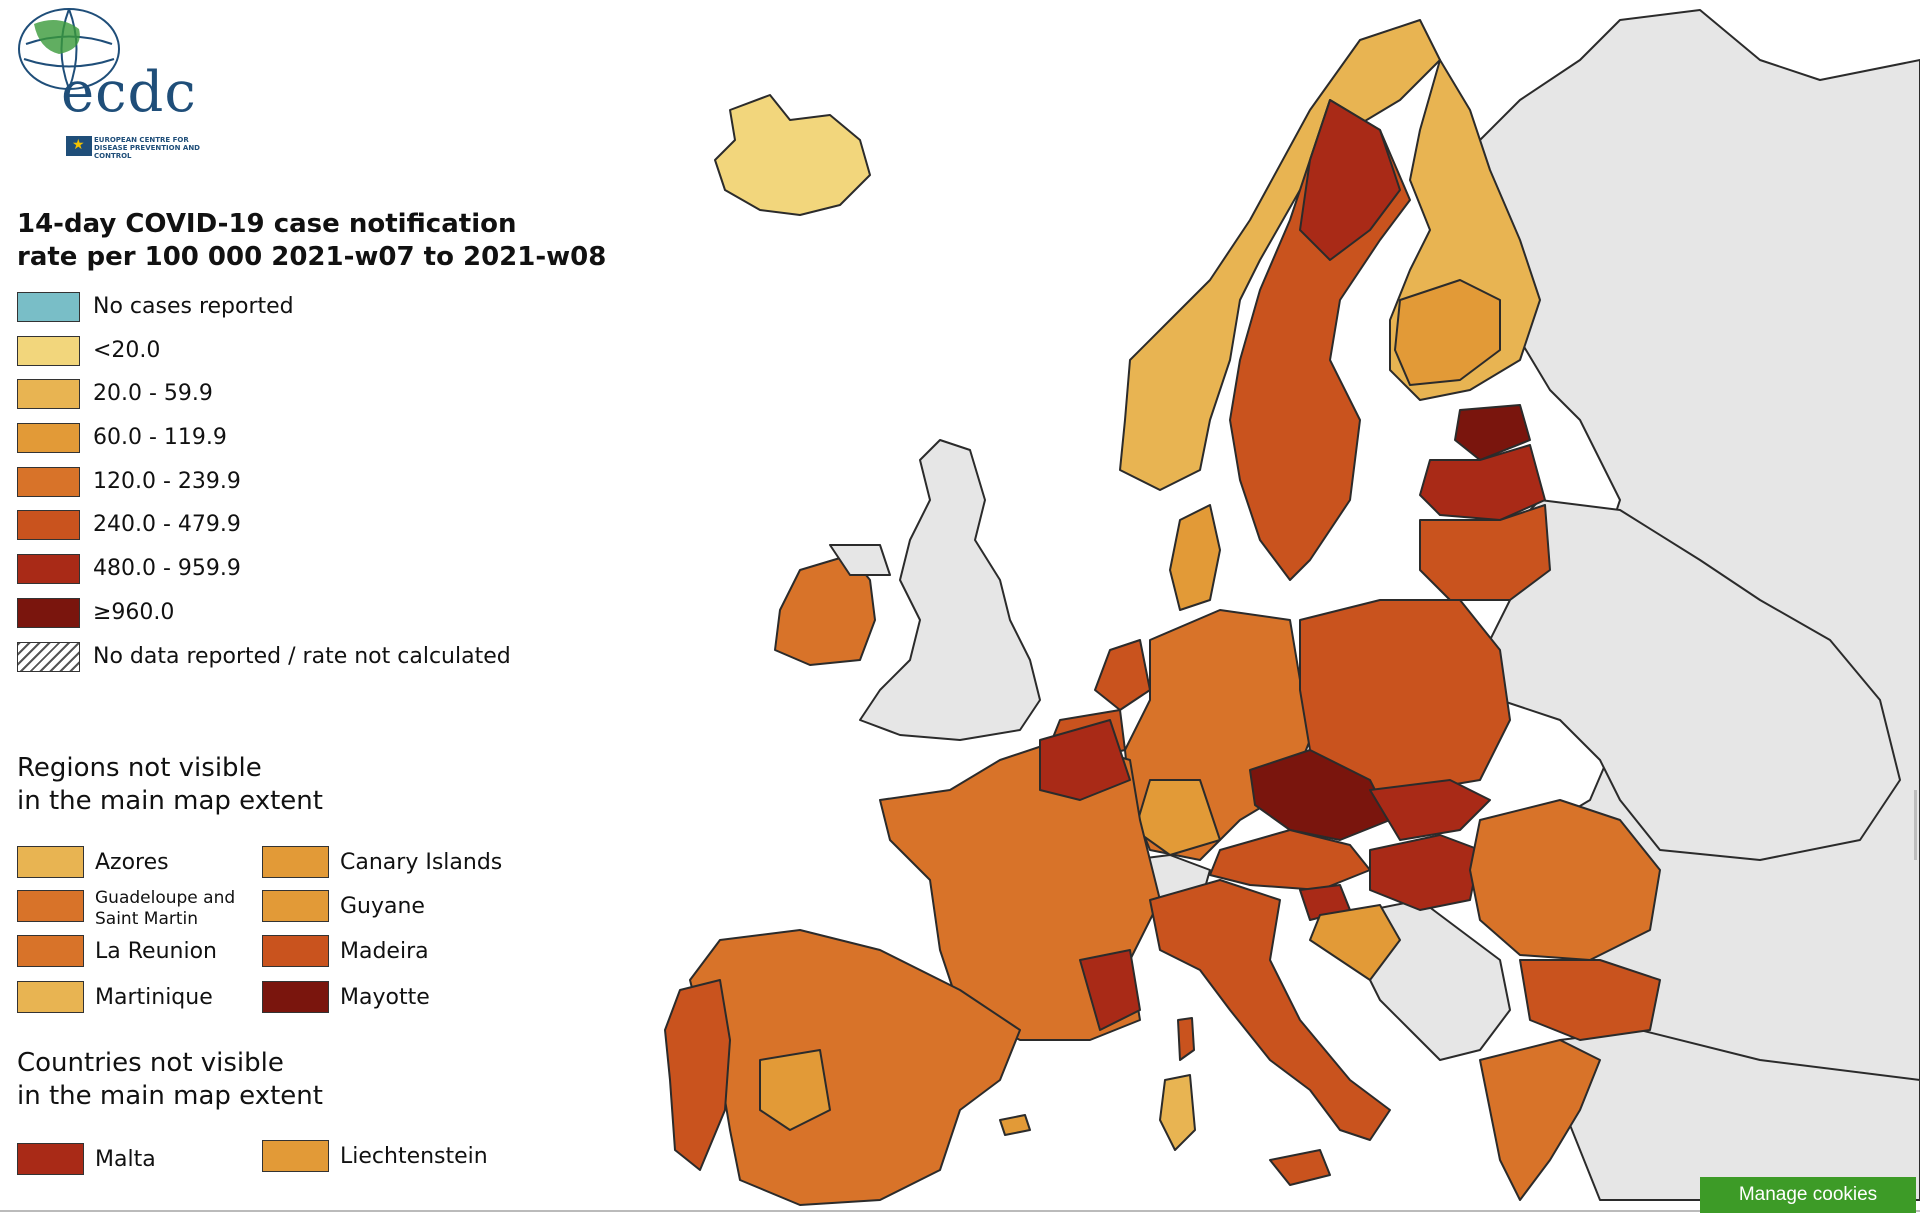 This screenshot has width=1920, height=1220. Describe the element at coordinates (1015, 1125) in the screenshot. I see `balearic-region` at that location.